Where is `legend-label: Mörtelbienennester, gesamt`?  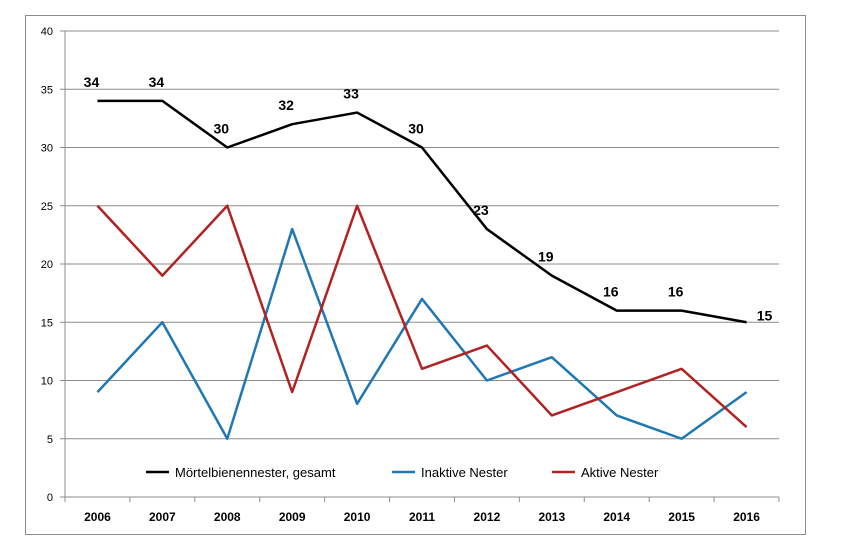 legend-label: Mörtelbienennester, gesamt is located at coordinates (255, 472).